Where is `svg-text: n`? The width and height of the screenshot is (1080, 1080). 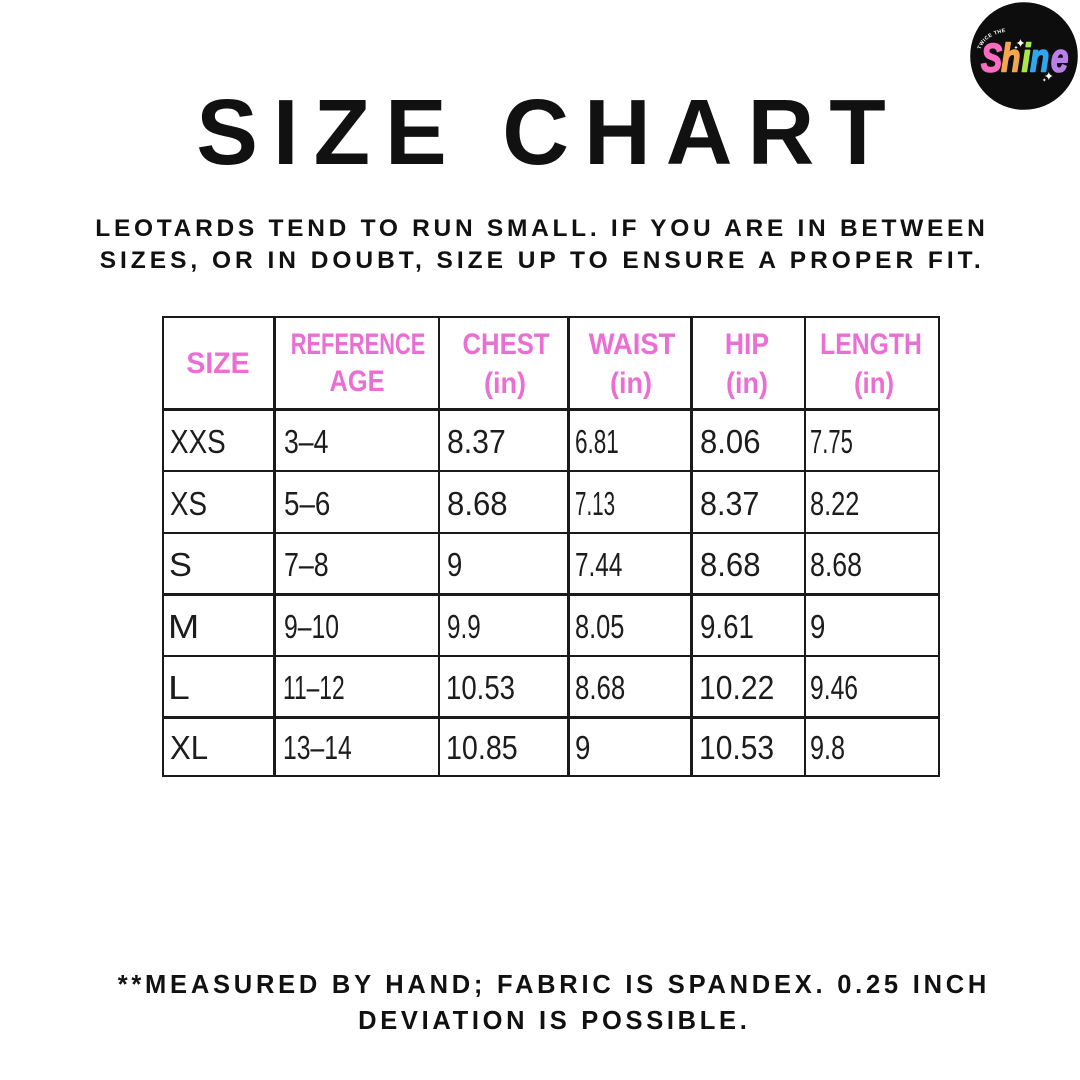 svg-text: n is located at coordinates (1038, 56).